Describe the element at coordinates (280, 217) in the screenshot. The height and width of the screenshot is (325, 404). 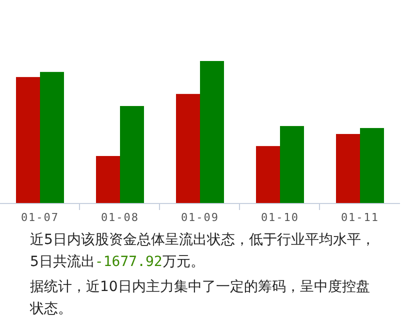
I see `x-tick-label: 01-10` at that location.